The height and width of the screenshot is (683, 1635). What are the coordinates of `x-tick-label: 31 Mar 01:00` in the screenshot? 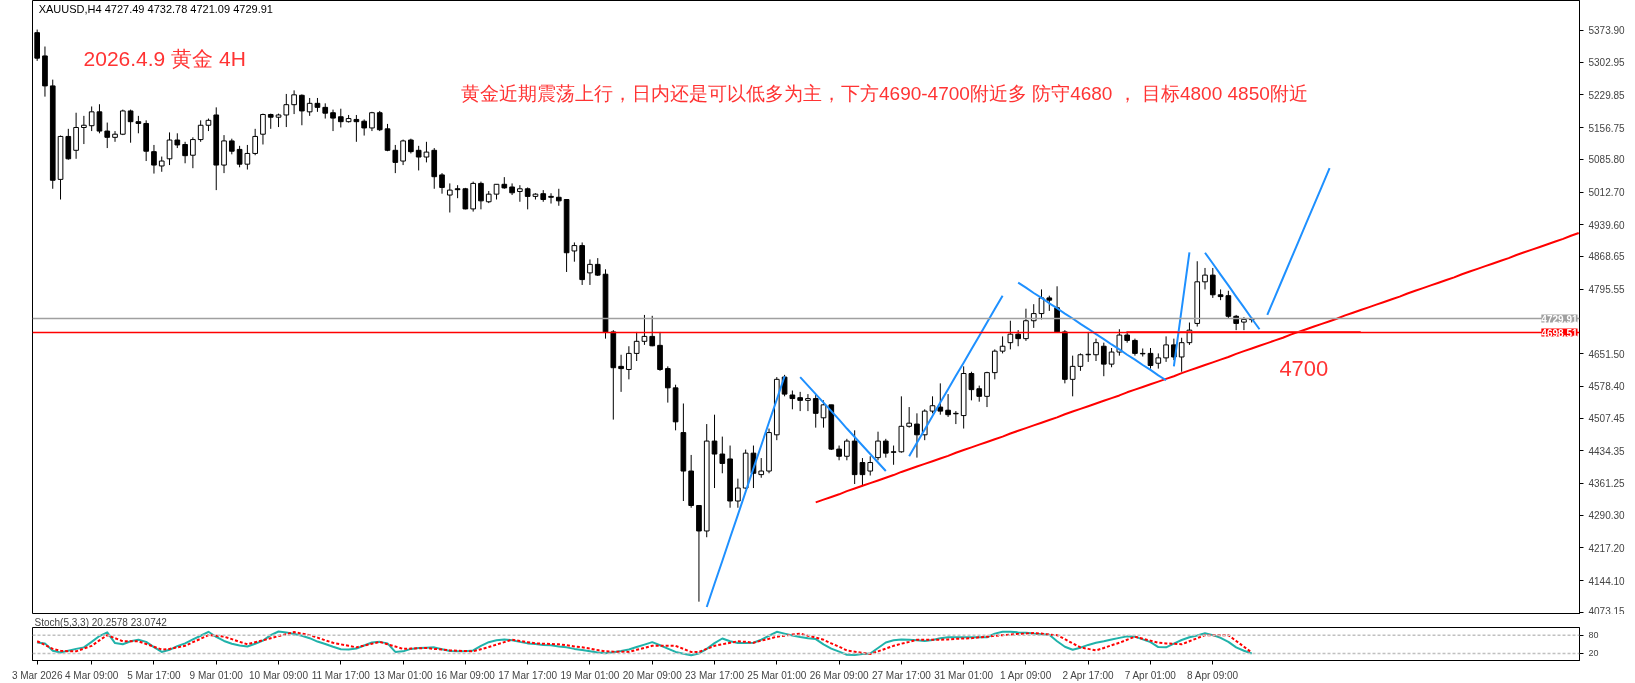 It's located at (964, 675).